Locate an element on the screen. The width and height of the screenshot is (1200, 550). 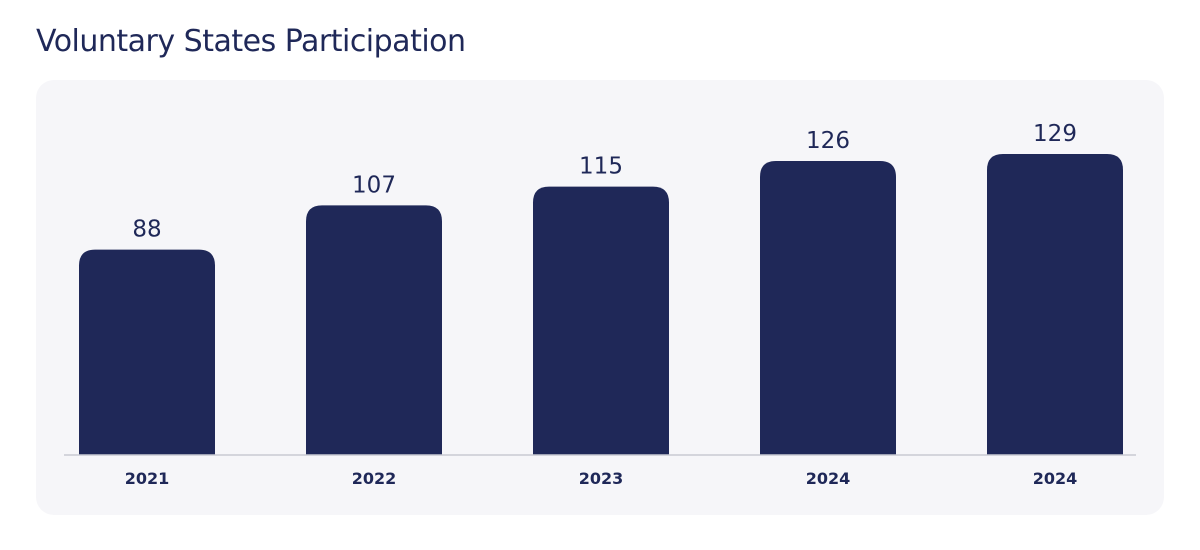
x-tick-label: 2023 is located at coordinates (601, 478).